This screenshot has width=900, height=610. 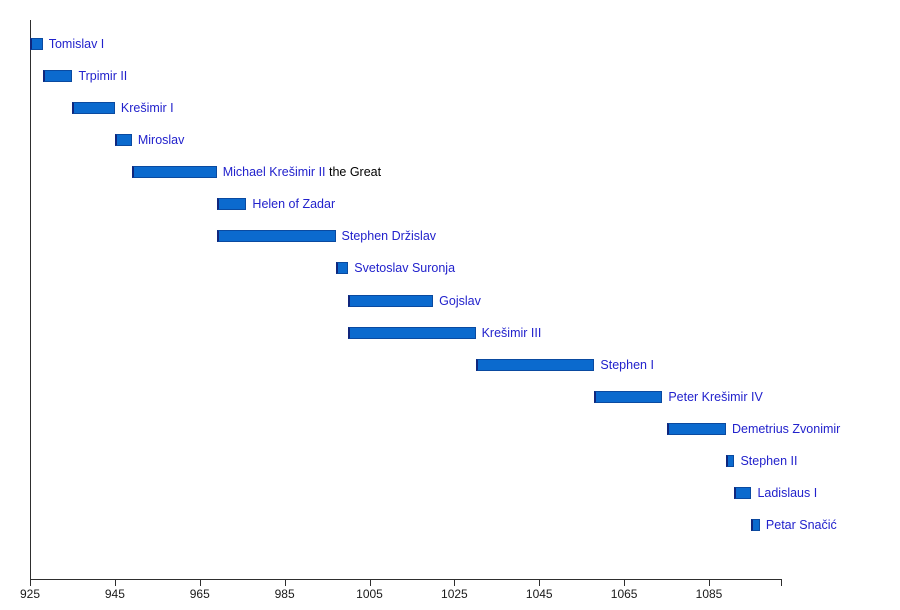 I want to click on reign-bar-label: Stephen II, so click(x=768, y=461).